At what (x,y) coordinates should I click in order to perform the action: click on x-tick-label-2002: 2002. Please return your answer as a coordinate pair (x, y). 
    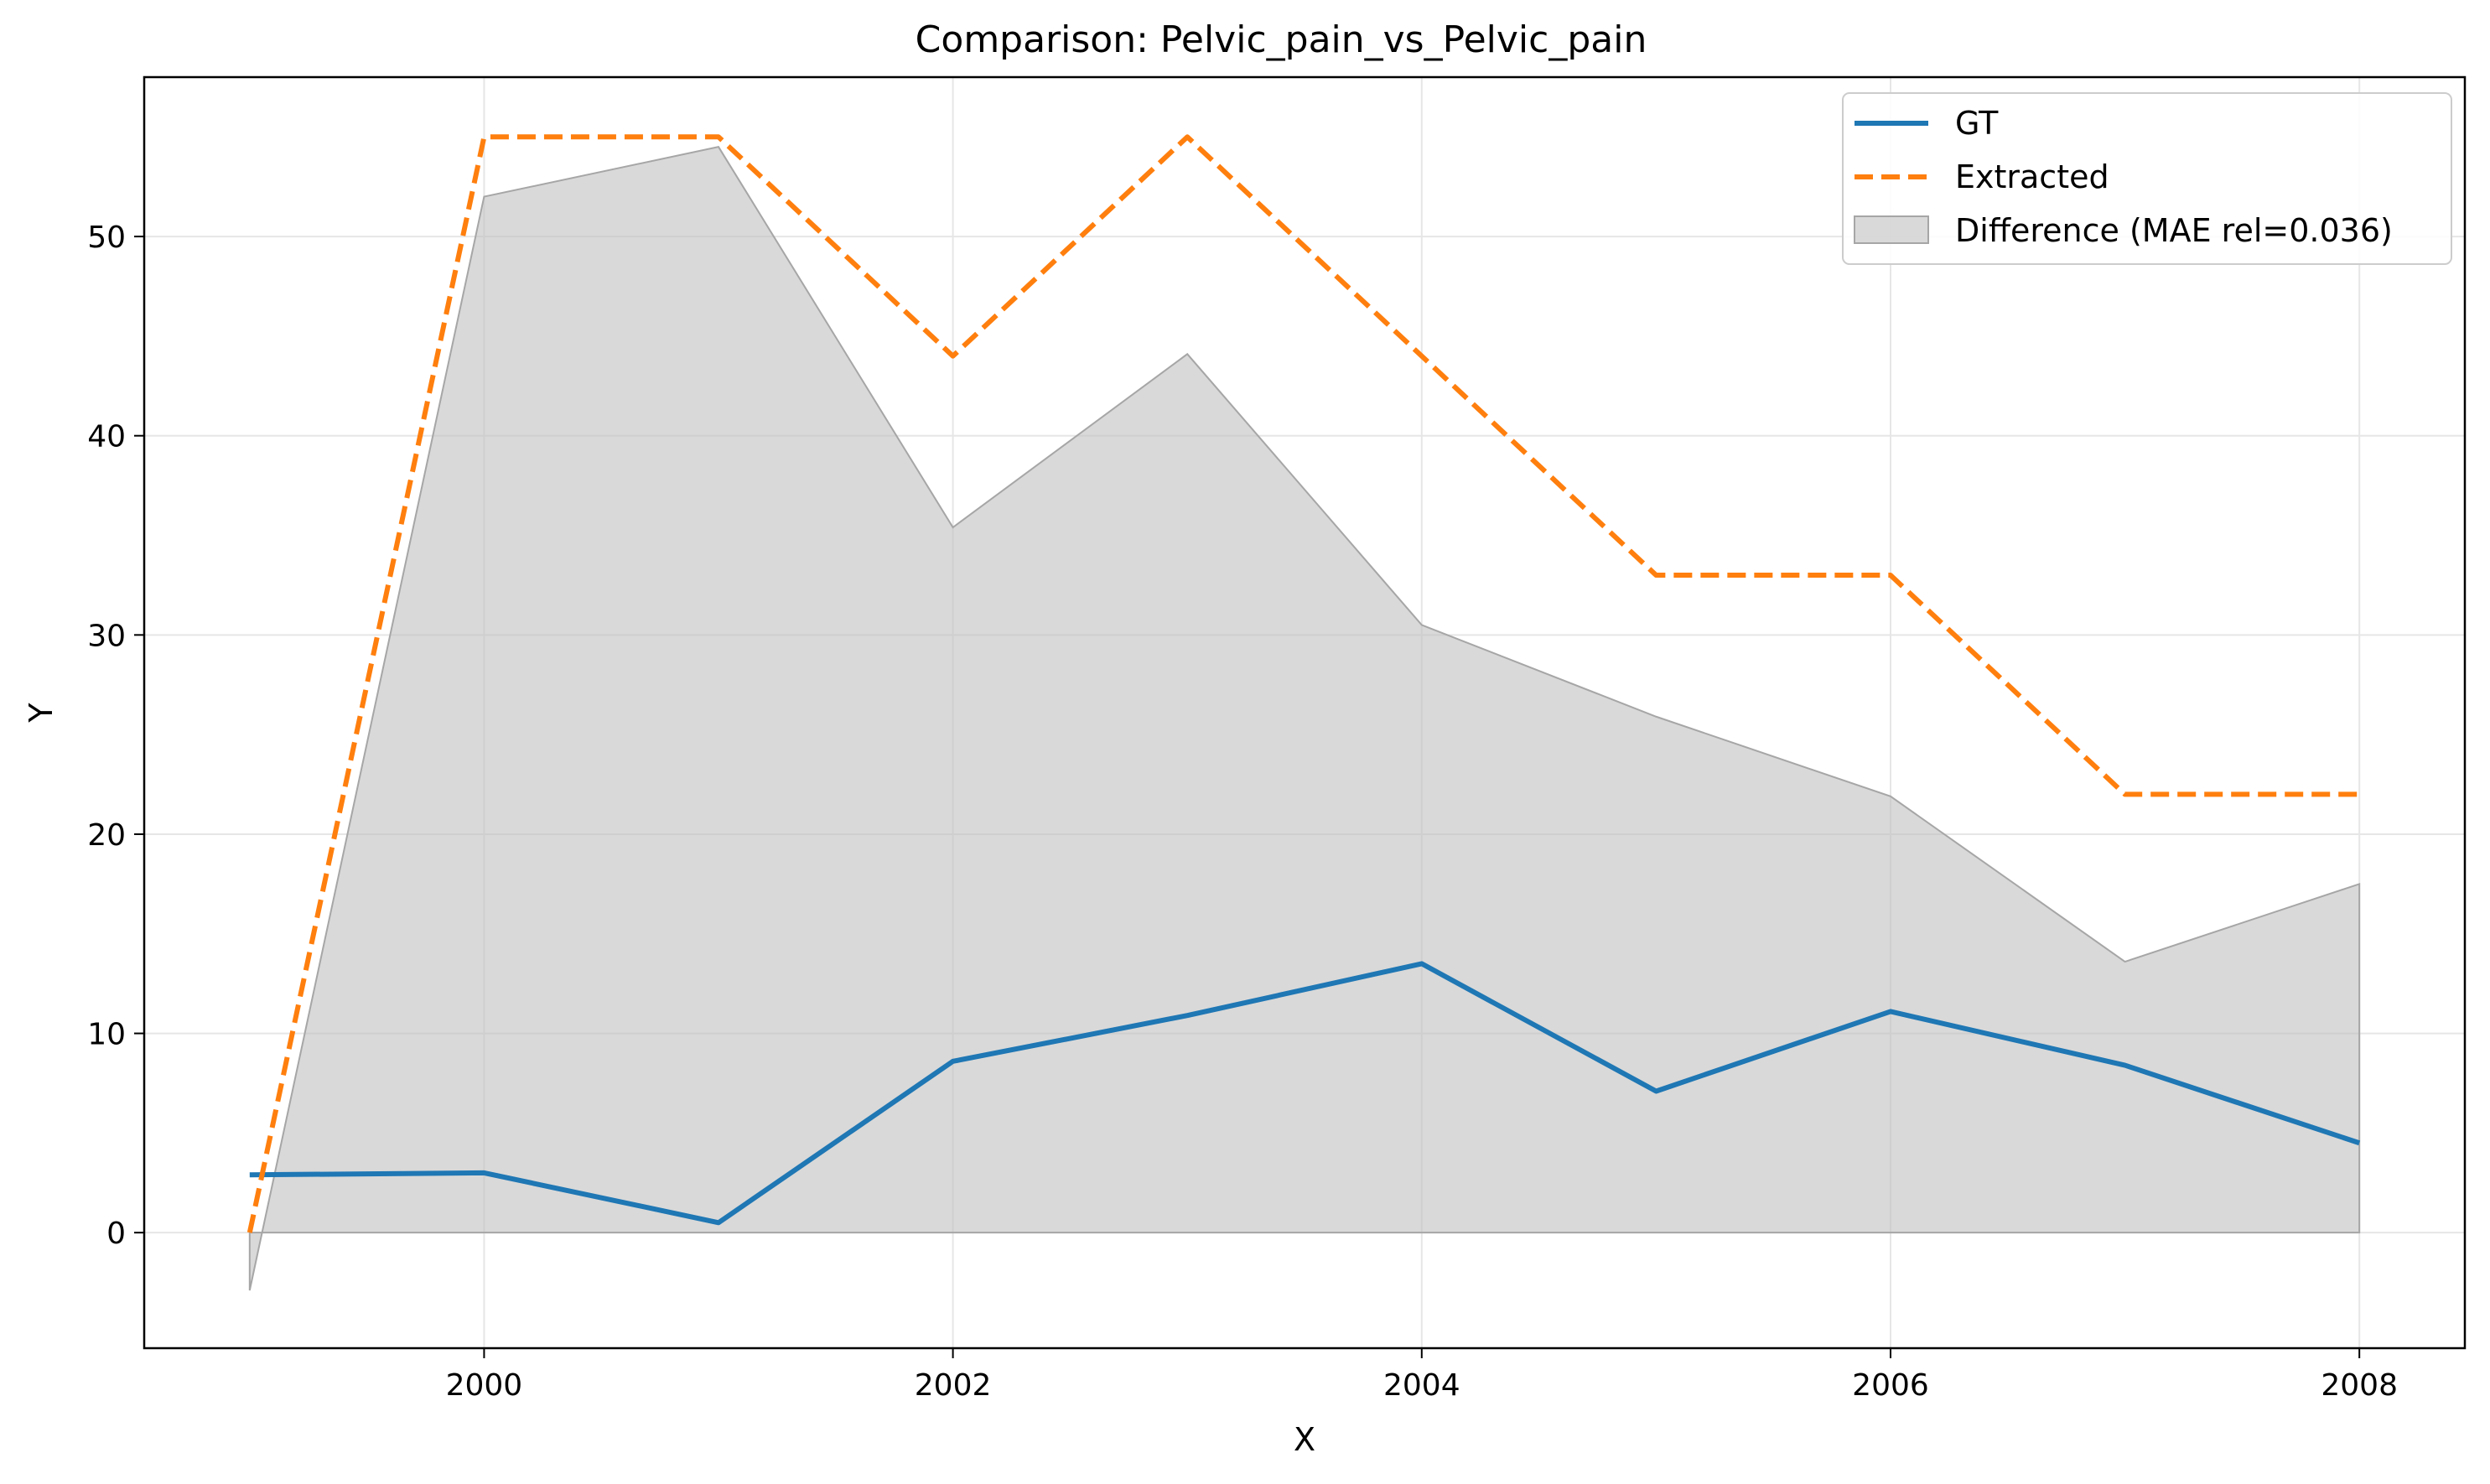
    Looking at the image, I should click on (953, 1385).